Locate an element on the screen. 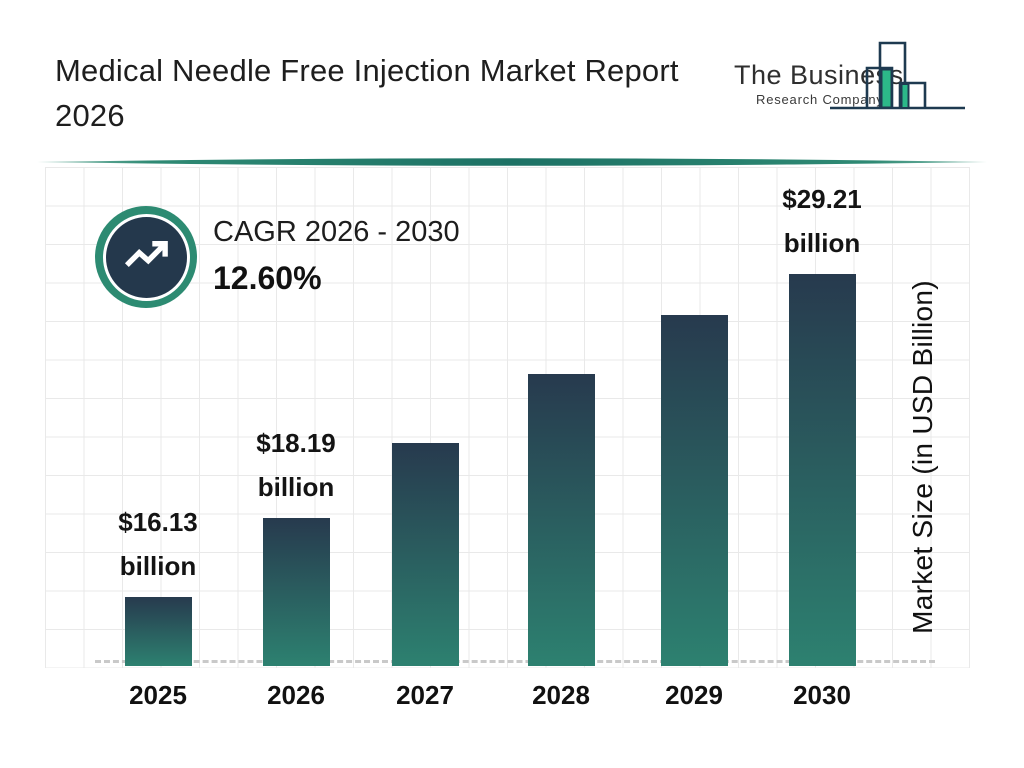  year-label-2030: 2030 is located at coordinates (822, 695).